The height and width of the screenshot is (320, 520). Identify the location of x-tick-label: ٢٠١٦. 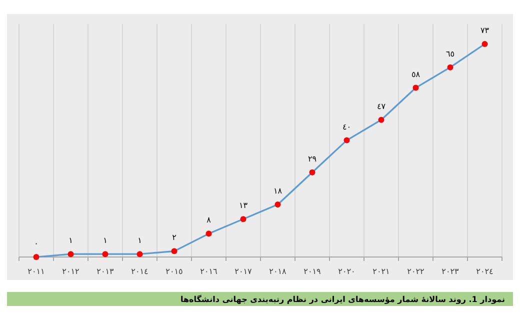
(209, 271).